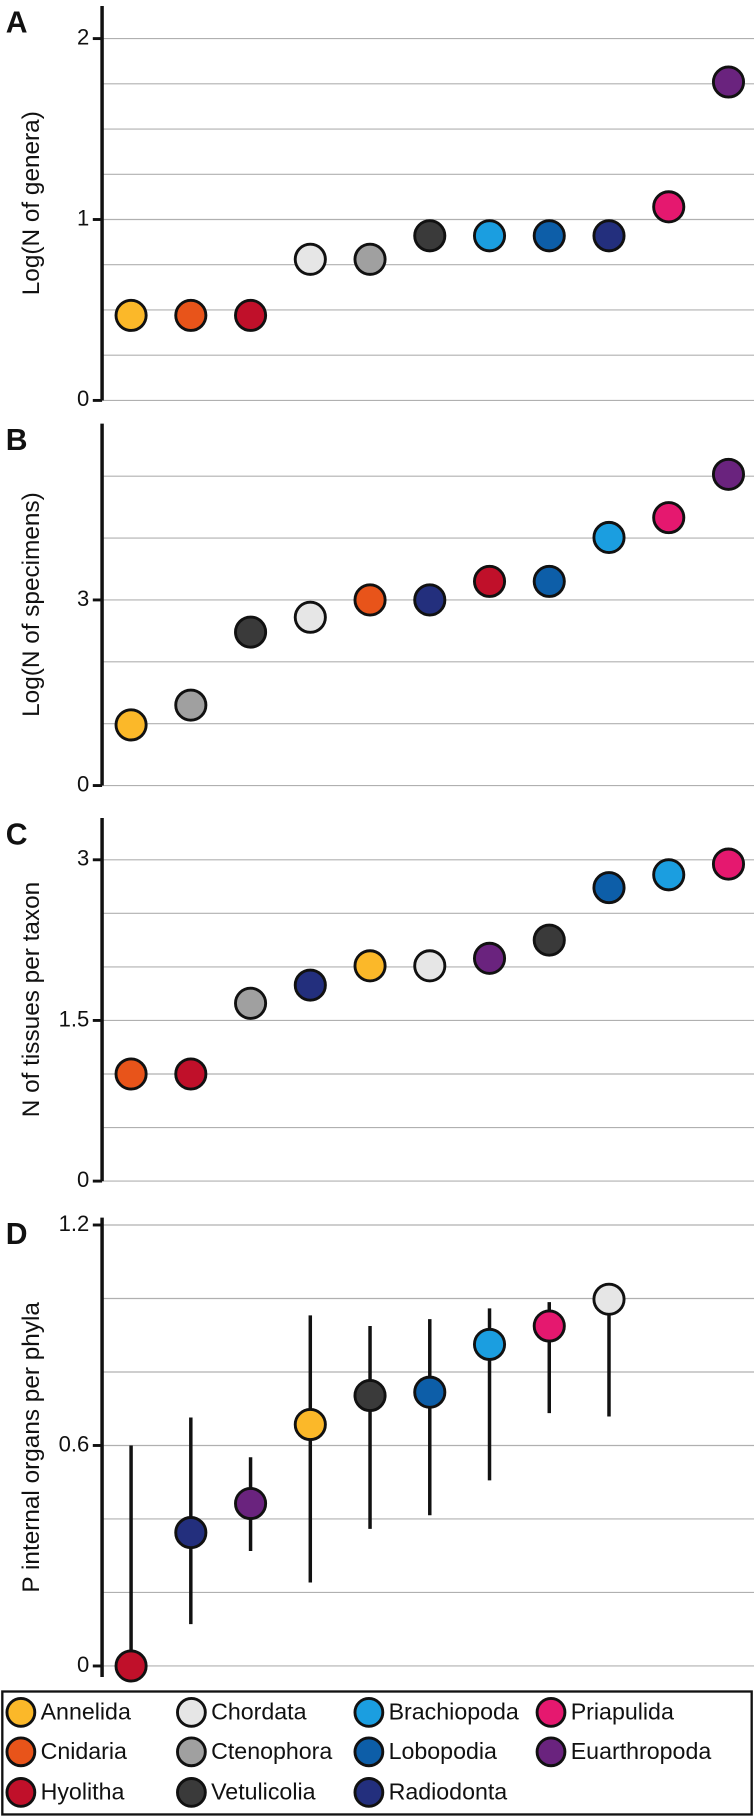  What do you see at coordinates (271, 1751) in the screenshot?
I see `legend-label: Ctenophora` at bounding box center [271, 1751].